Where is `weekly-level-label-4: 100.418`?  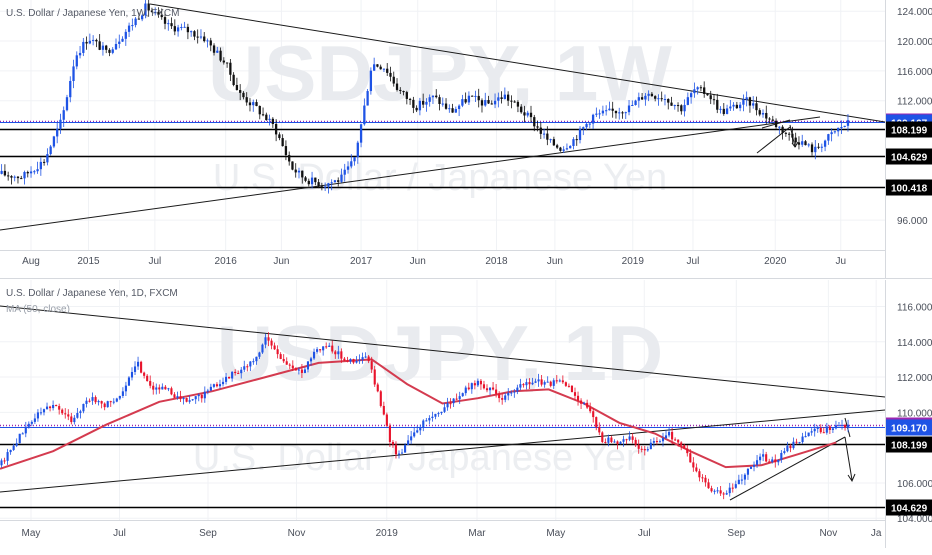
weekly-level-label-4: 100.418 is located at coordinates (909, 189).